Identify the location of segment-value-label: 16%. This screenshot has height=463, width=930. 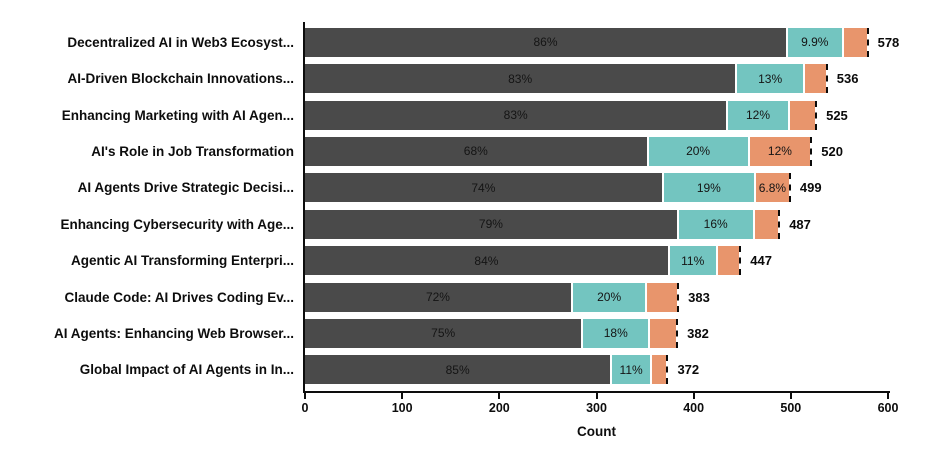
(715, 224).